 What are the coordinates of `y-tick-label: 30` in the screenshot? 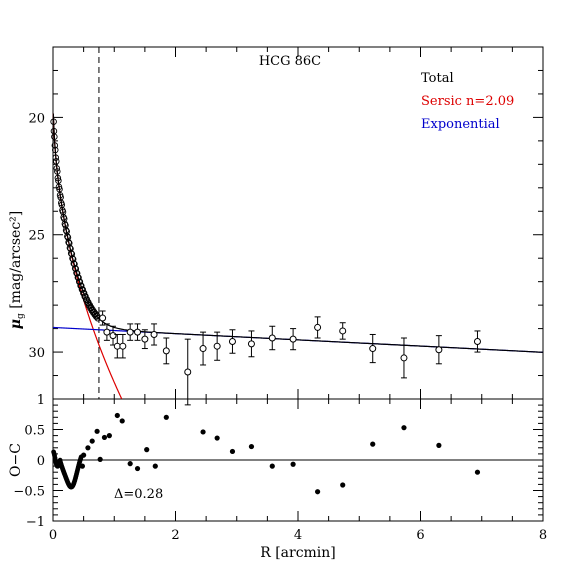 It's located at (36, 353).